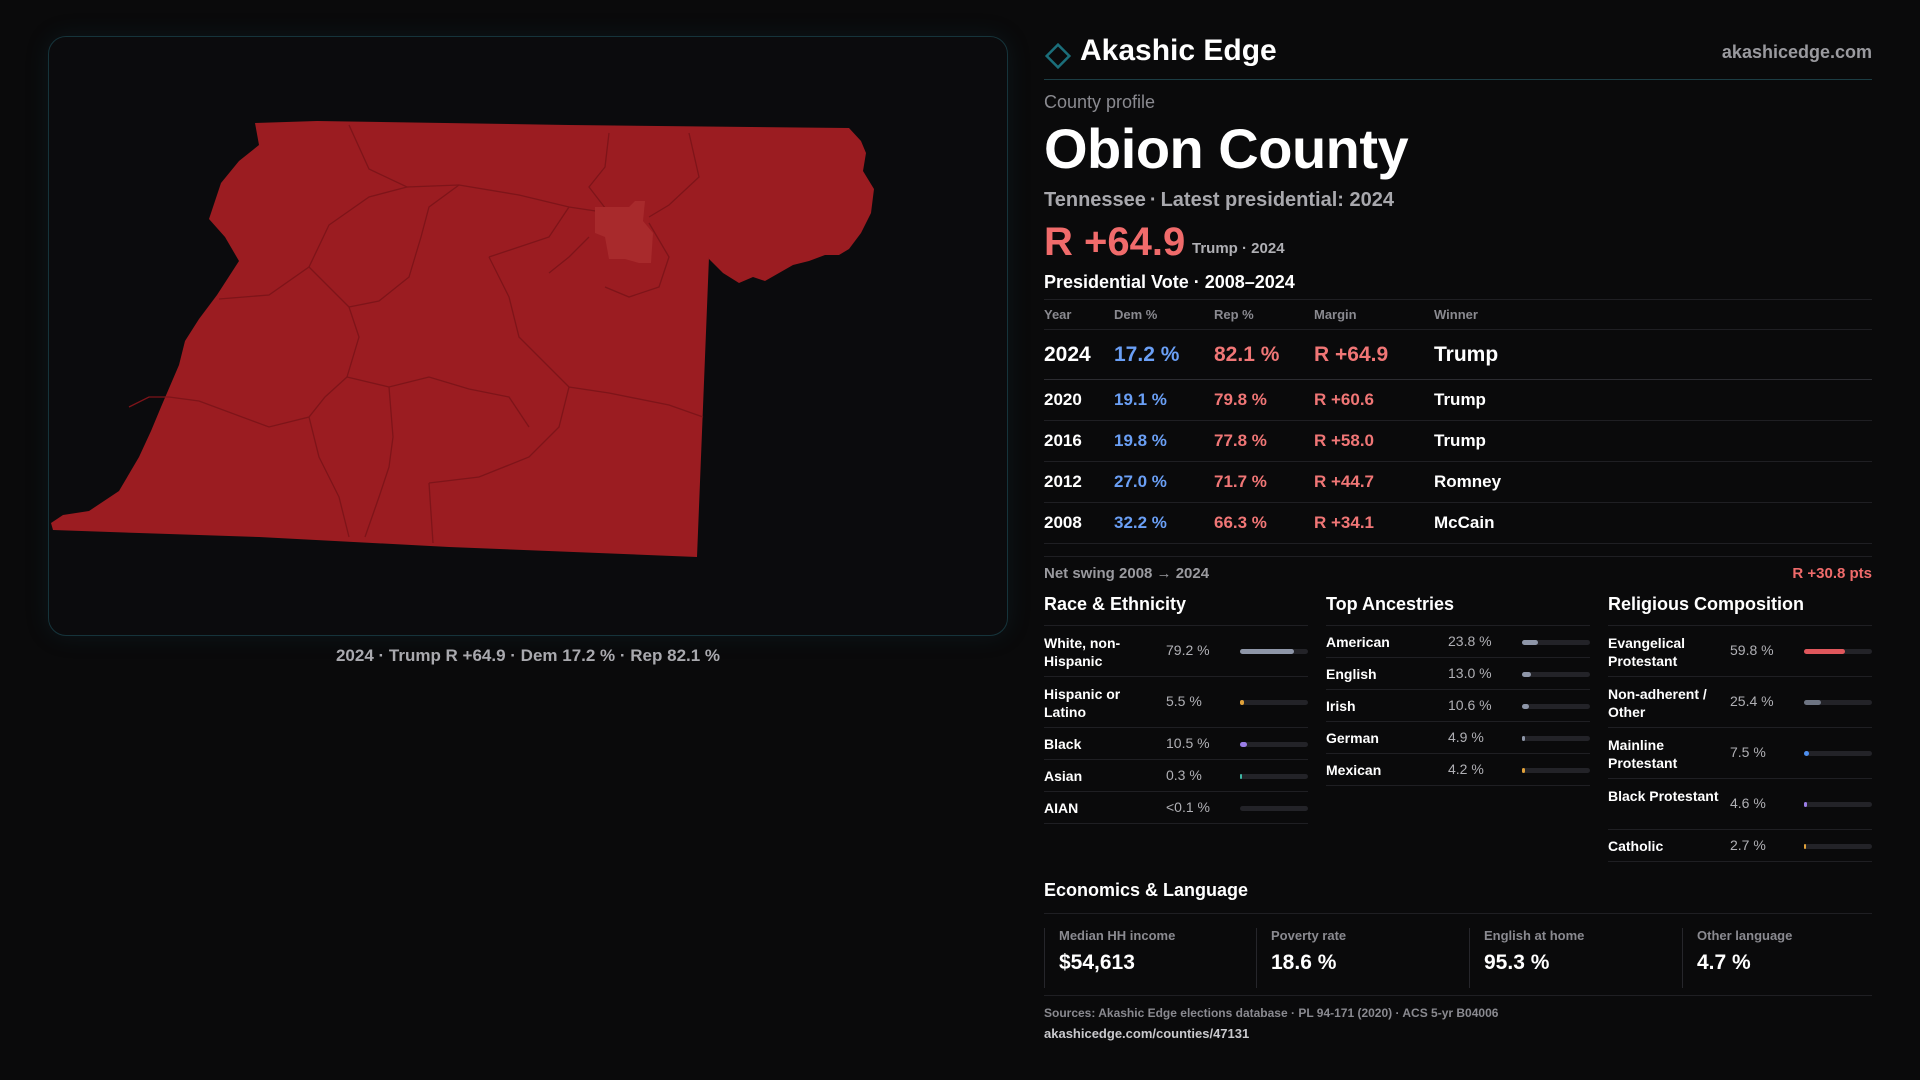  What do you see at coordinates (1374, 482) in the screenshot?
I see `row-margin: R +44.7` at bounding box center [1374, 482].